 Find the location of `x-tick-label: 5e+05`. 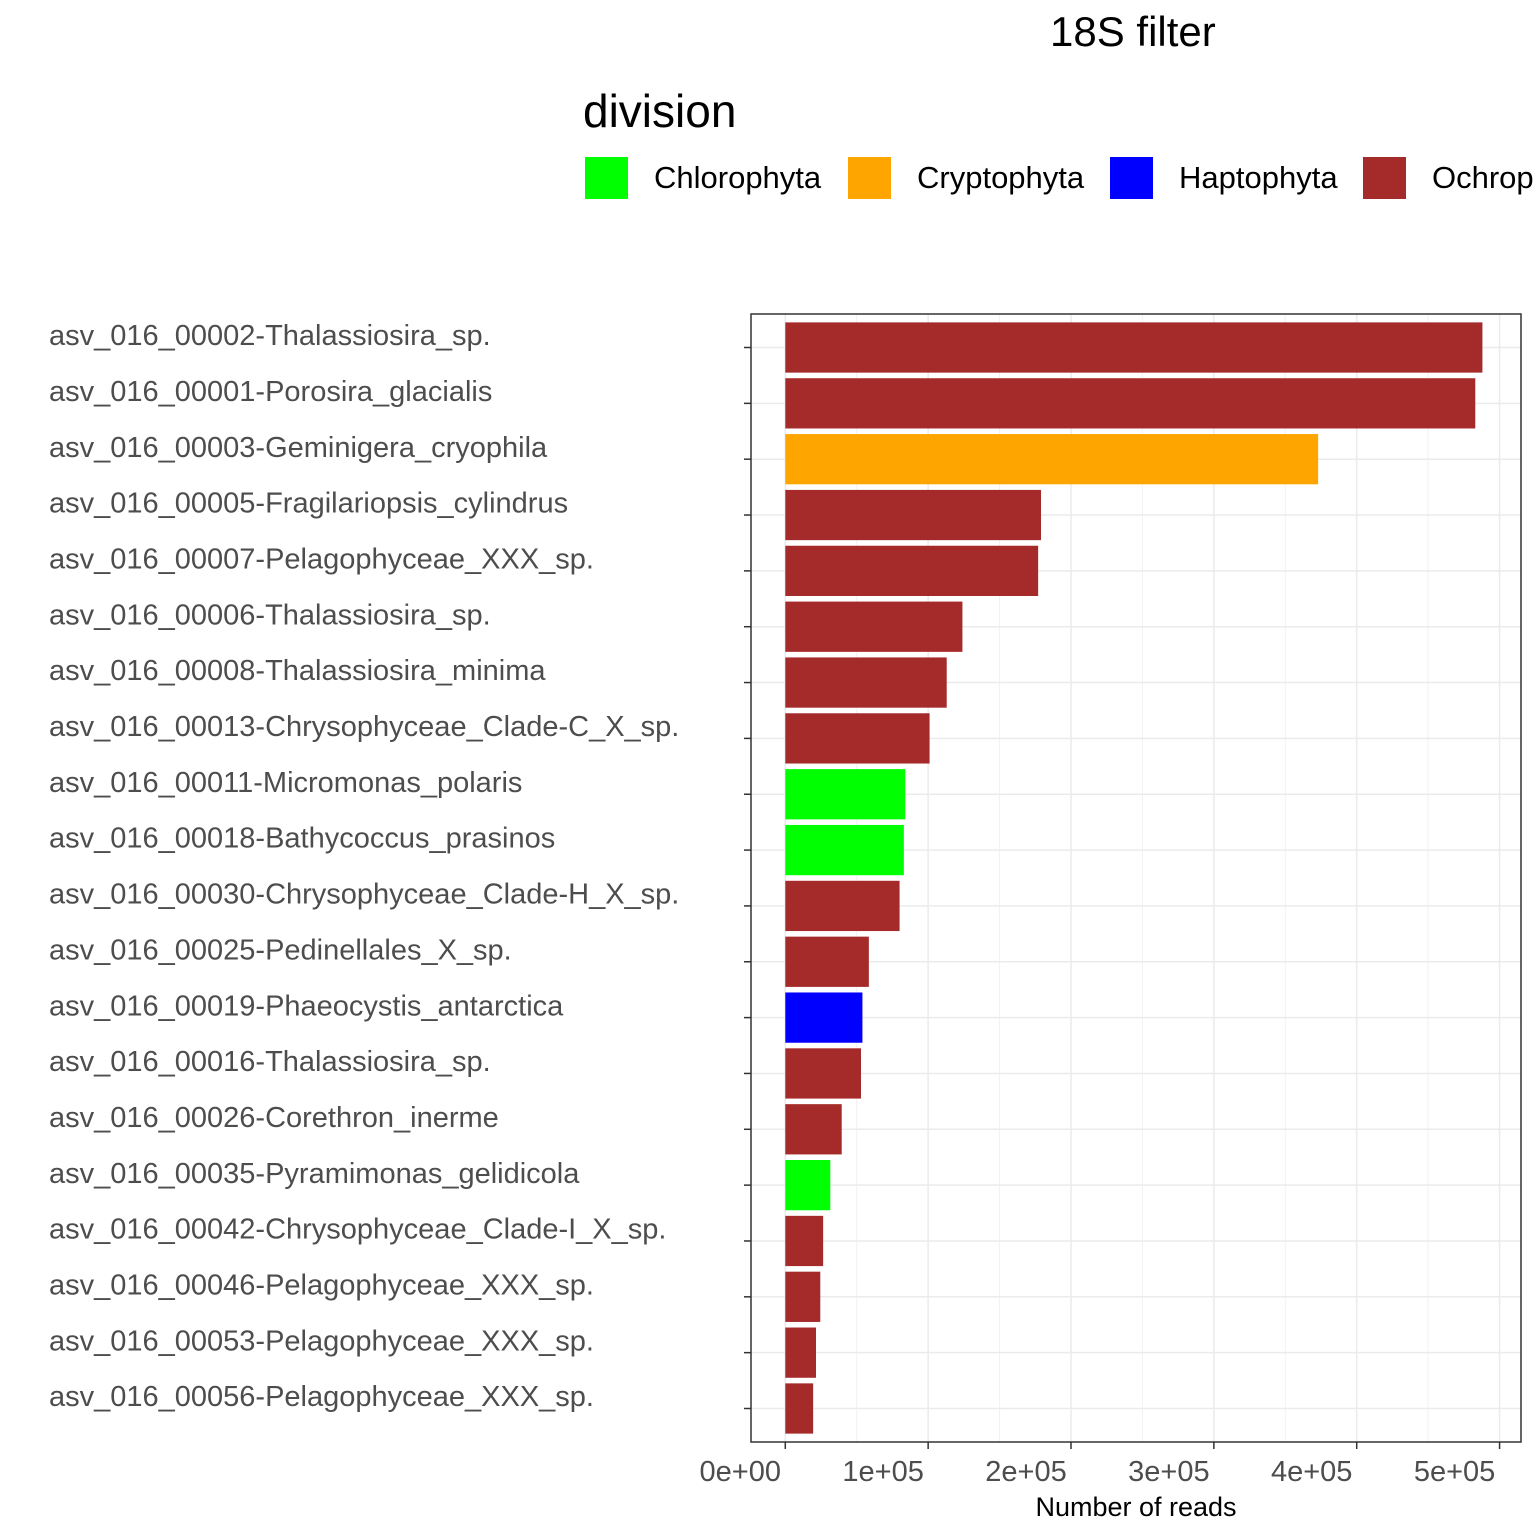

x-tick-label: 5e+05 is located at coordinates (1454, 1472).